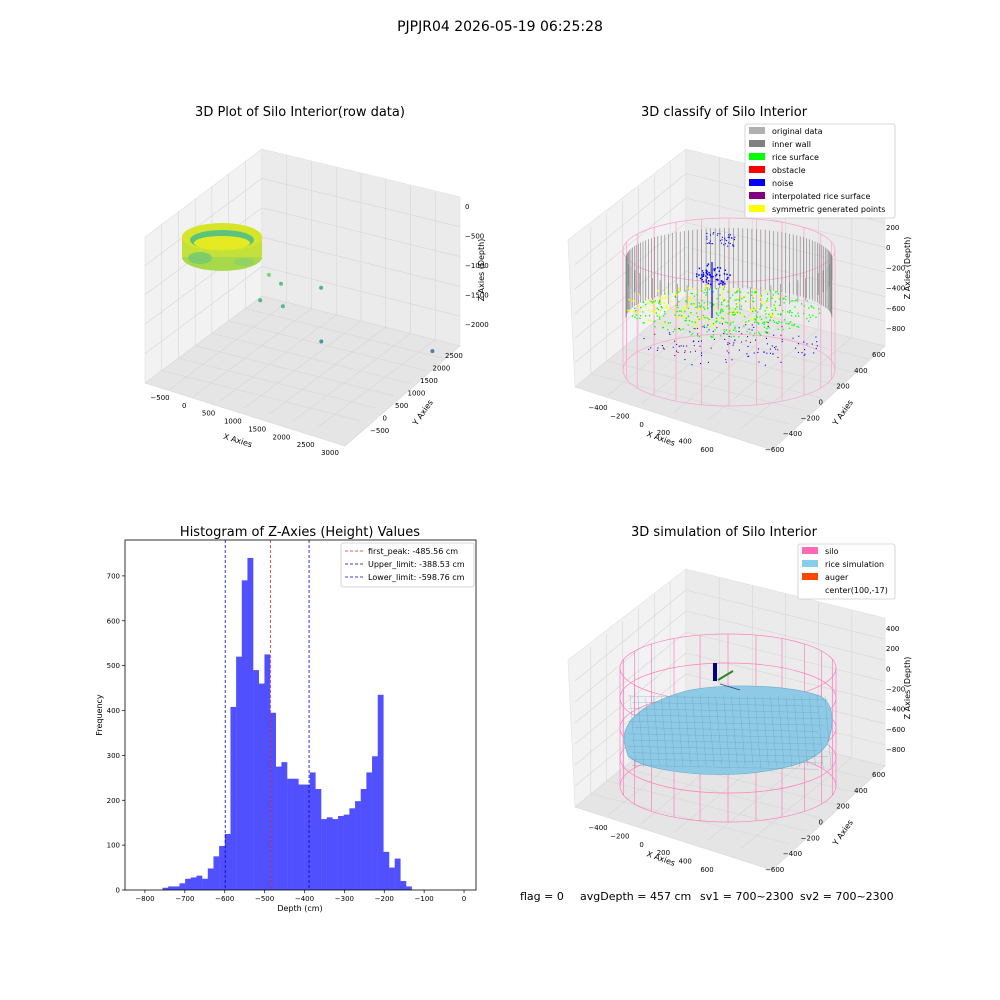 Image resolution: width=1000 pixels, height=1000 pixels. What do you see at coordinates (895, 289) in the screenshot?
I see `classify-3d-ztick: −400` at bounding box center [895, 289].